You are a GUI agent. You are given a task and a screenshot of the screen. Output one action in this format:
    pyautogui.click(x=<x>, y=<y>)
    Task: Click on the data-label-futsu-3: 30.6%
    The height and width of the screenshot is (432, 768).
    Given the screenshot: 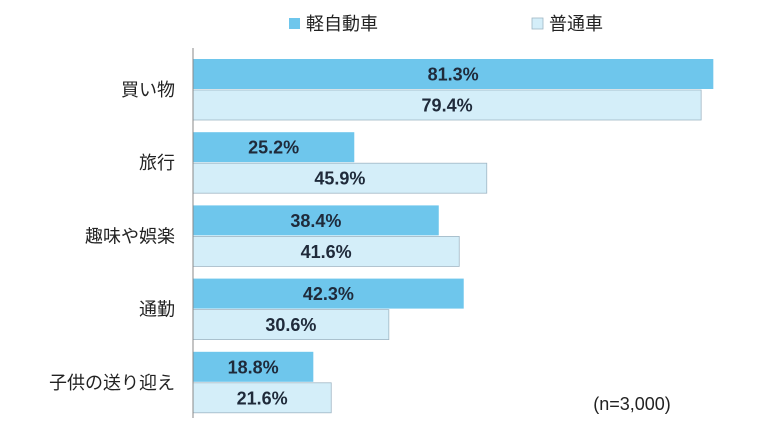 What is the action you would take?
    pyautogui.click(x=290, y=325)
    